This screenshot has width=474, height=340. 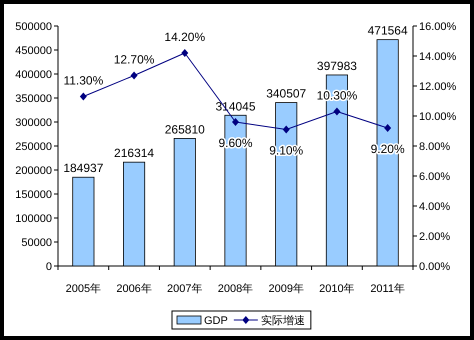 I want to click on y-tick-label: 450000, so click(x=33, y=51).